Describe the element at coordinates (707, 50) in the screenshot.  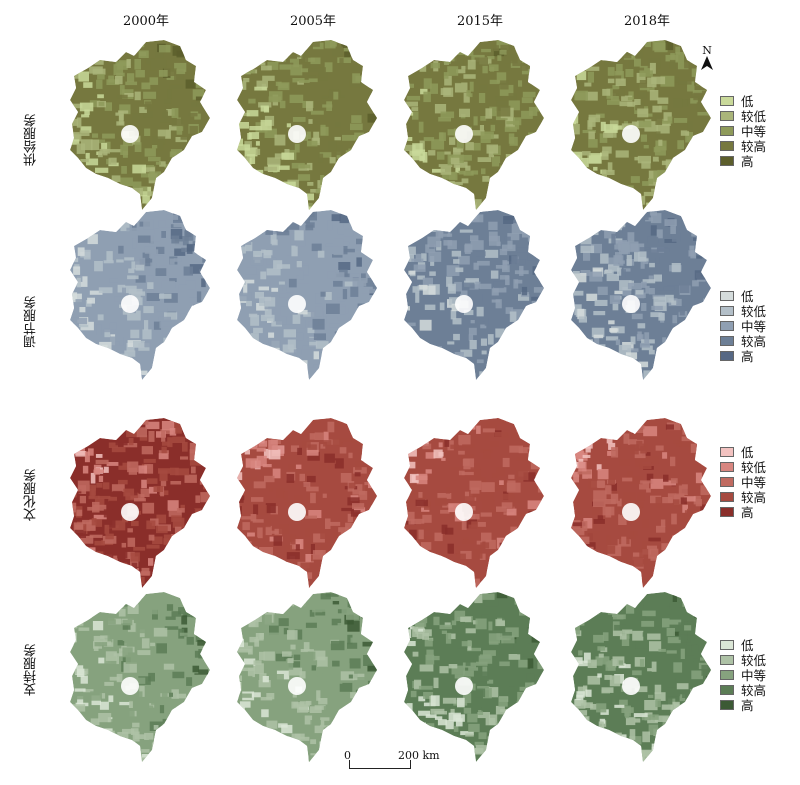
I see `north-arrow-label: N` at that location.